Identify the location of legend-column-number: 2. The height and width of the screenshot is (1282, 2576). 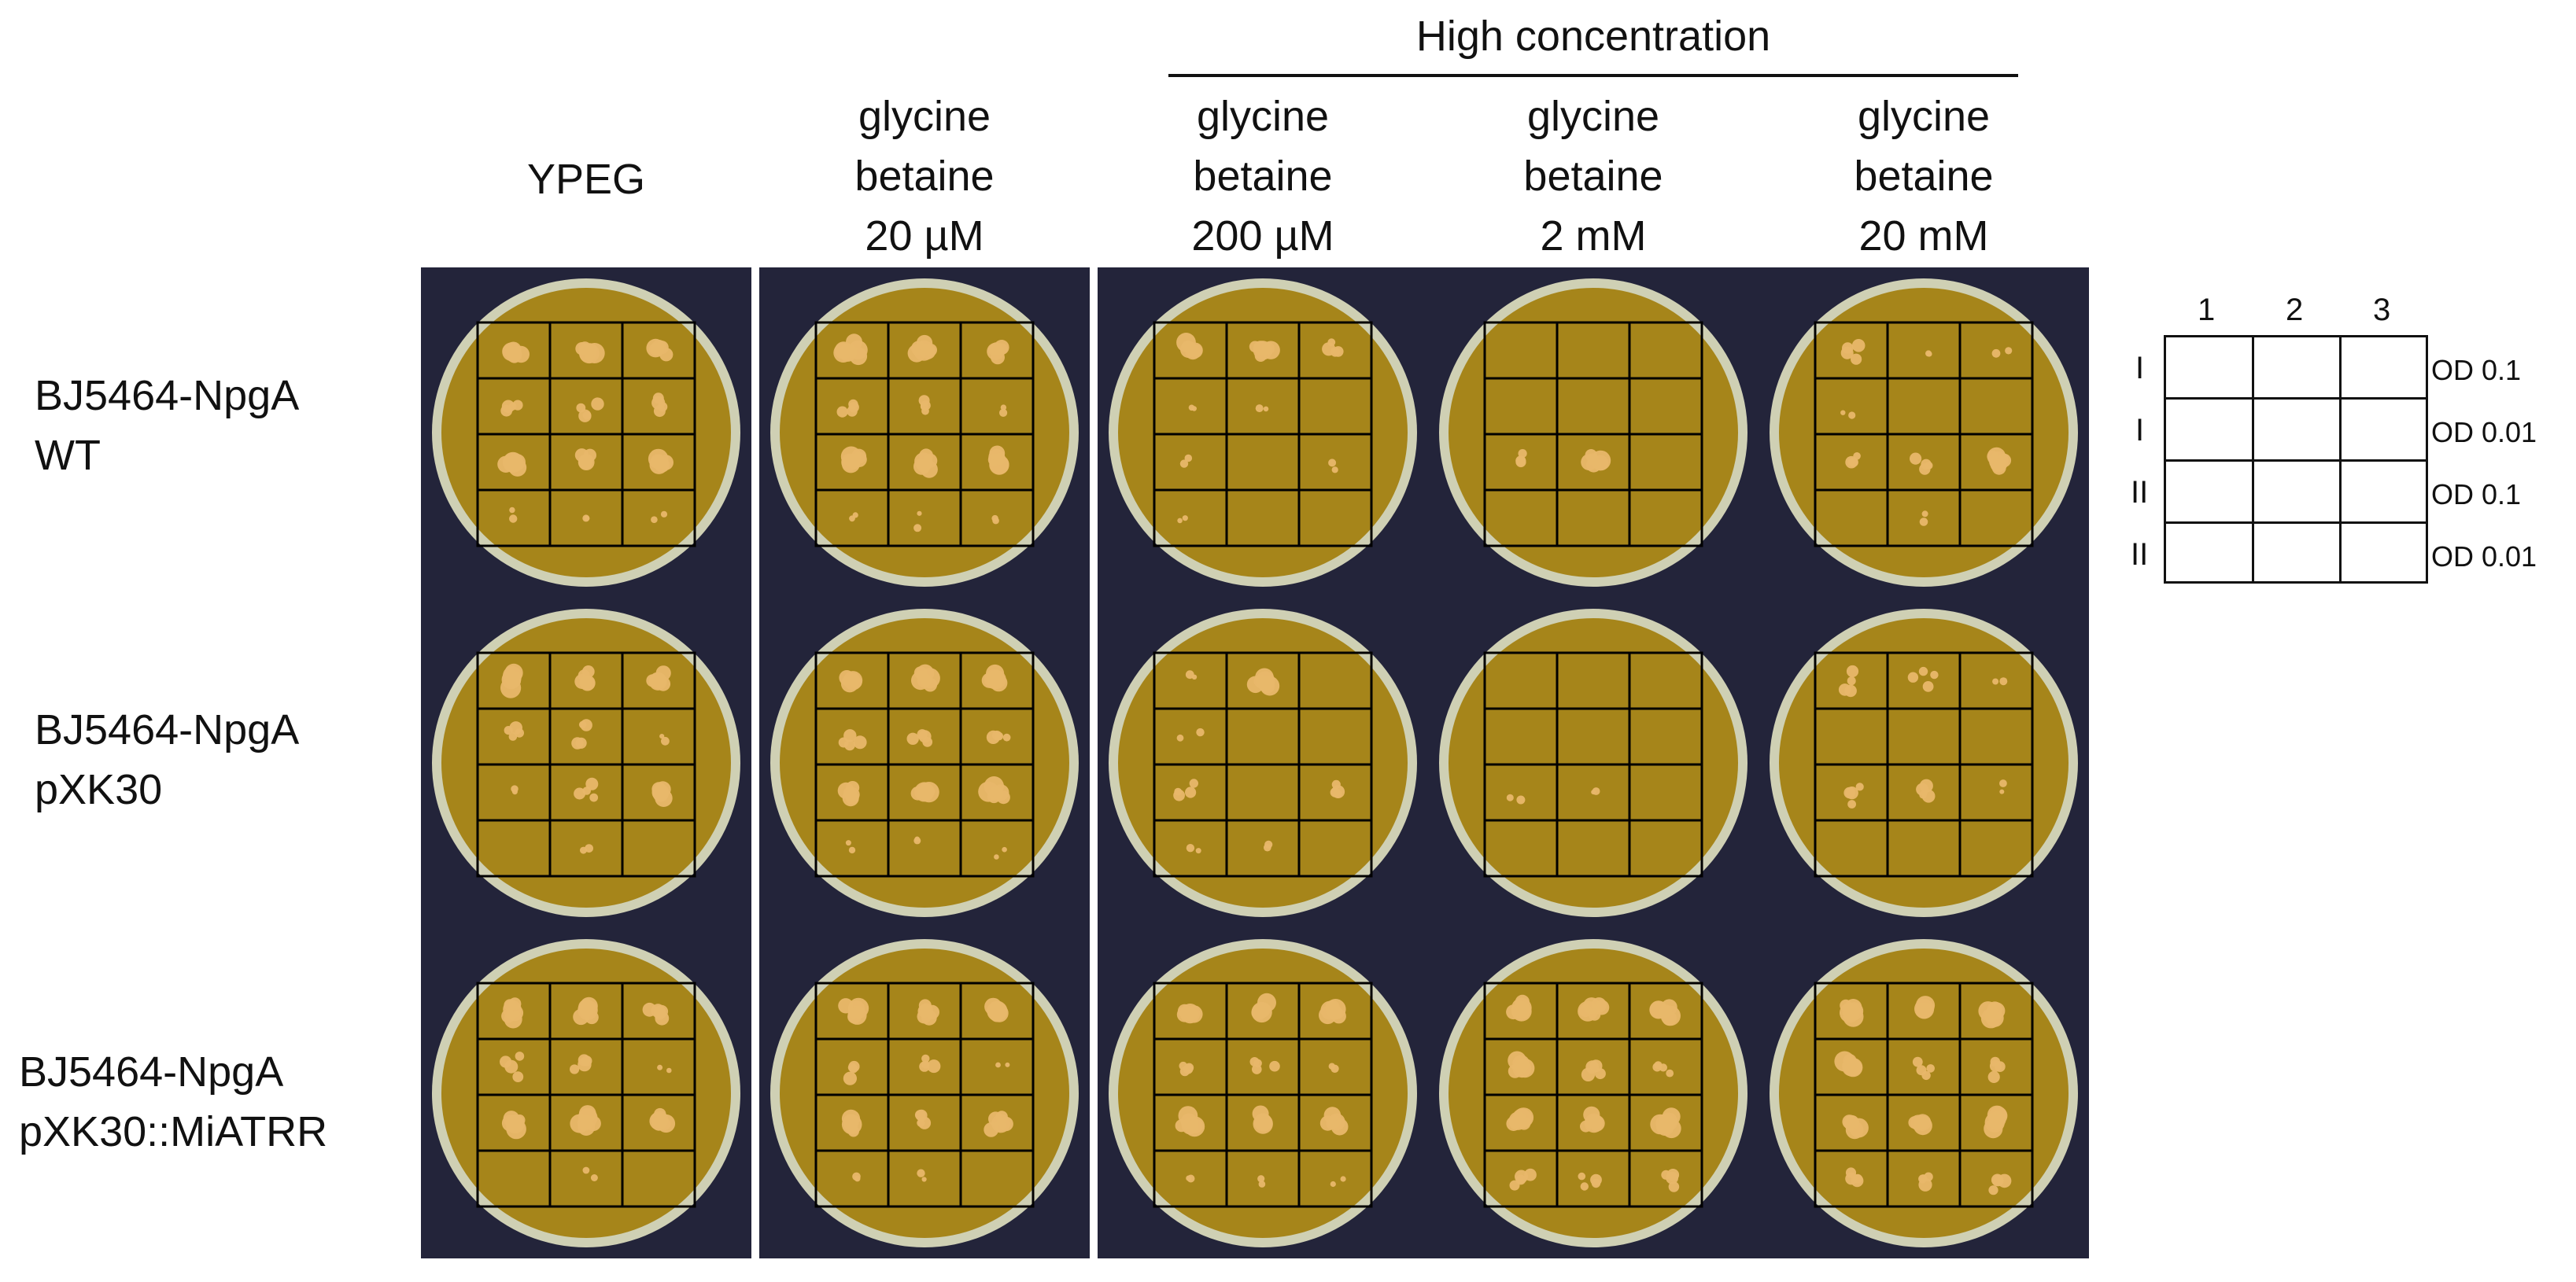
(2295, 310).